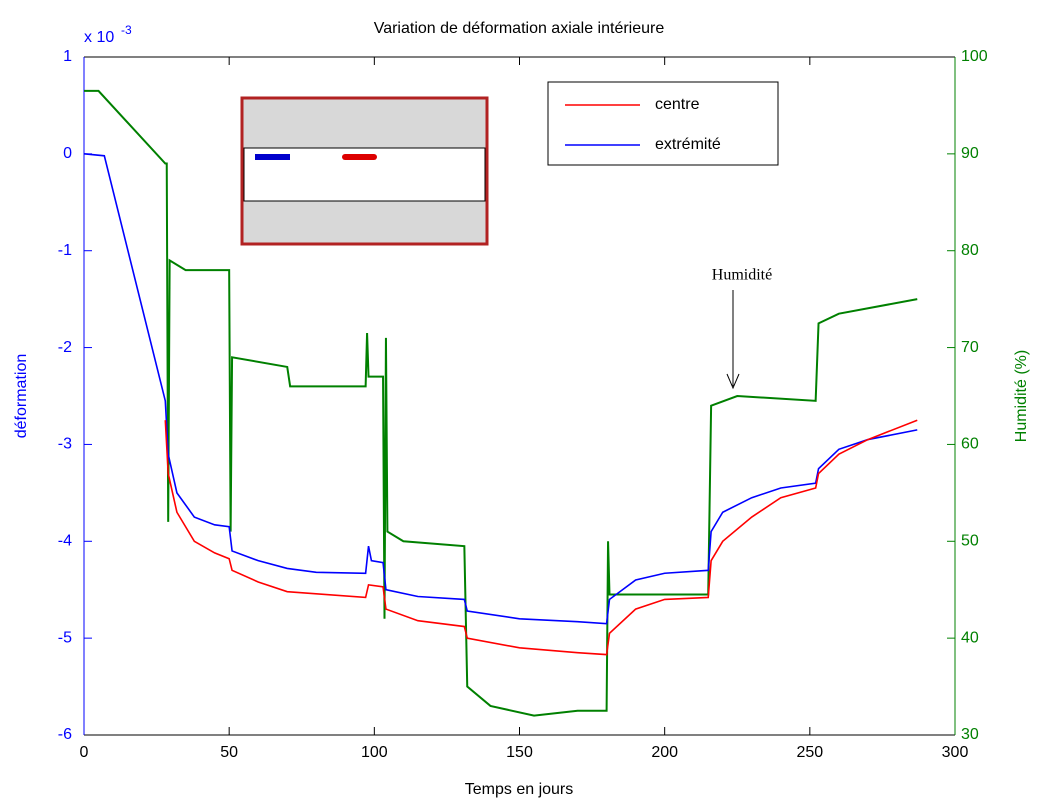  What do you see at coordinates (970, 347) in the screenshot?
I see `y2-tick-label: 70` at bounding box center [970, 347].